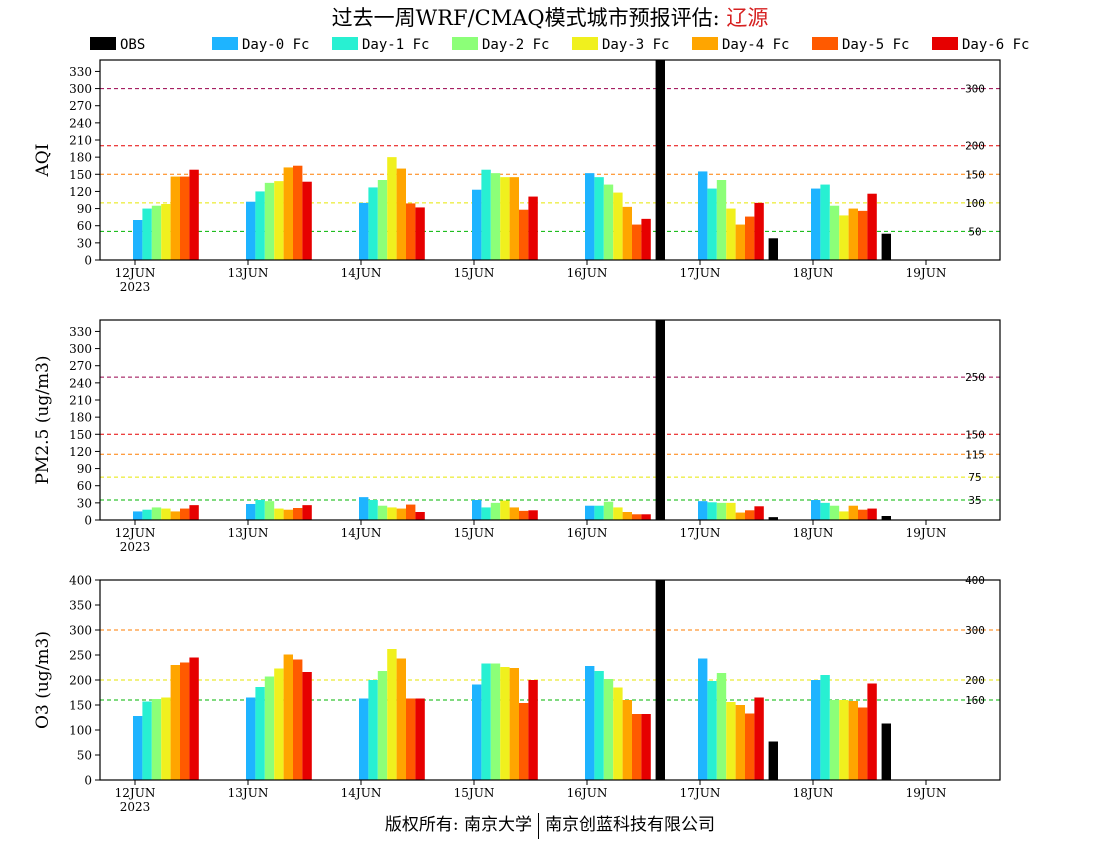 The image size is (1100, 850). What do you see at coordinates (974, 477) in the screenshot?
I see `threshold-label: 75` at bounding box center [974, 477].